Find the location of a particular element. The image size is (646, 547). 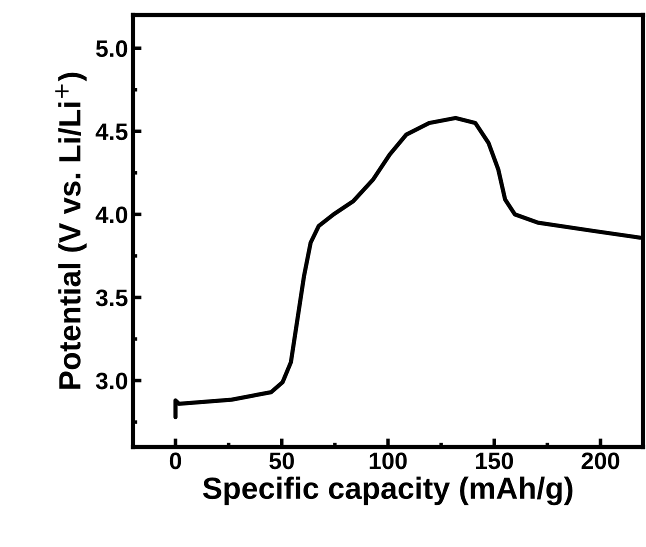

x-axis-title: Specific capacity (mAh/g) is located at coordinates (387, 491).